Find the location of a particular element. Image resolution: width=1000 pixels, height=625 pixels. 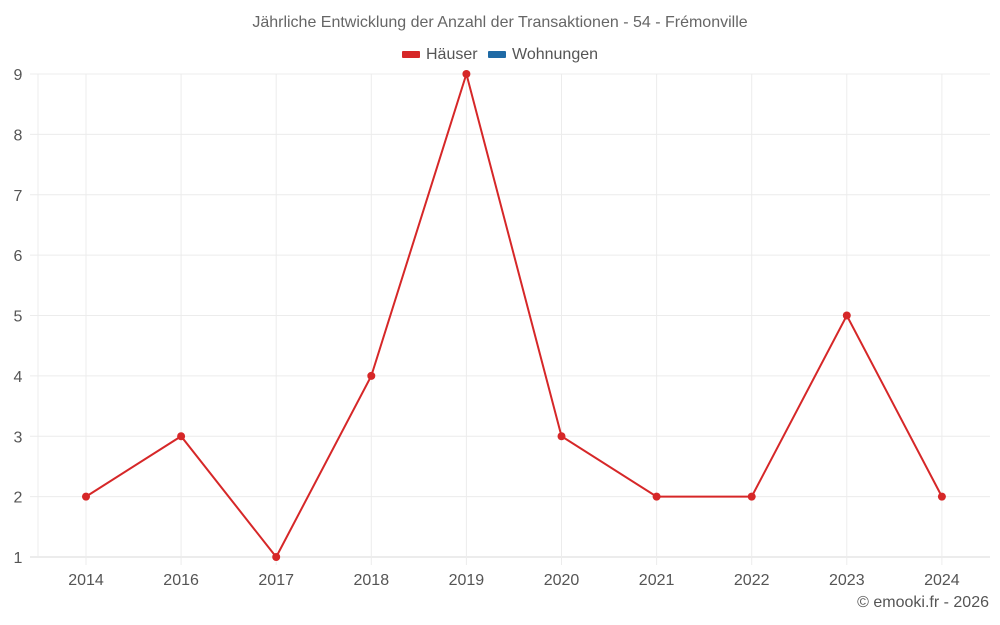

x-tick-label: 2020 is located at coordinates (562, 580).